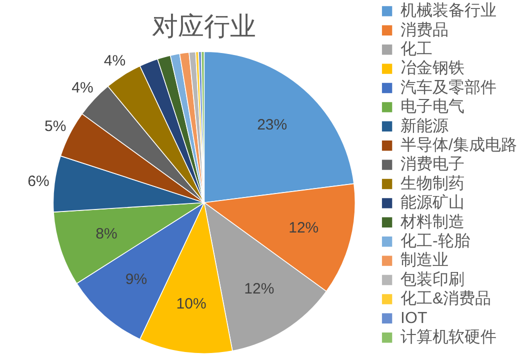  What do you see at coordinates (432, 107) in the screenshot?
I see `legend-label: 电子电气` at bounding box center [432, 107].